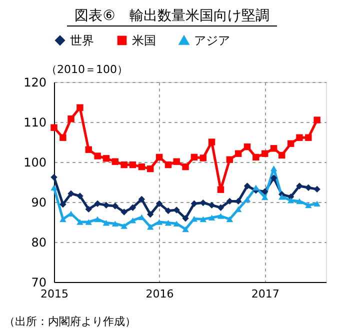  What do you see at coordinates (35, 163) in the screenshot?
I see `y-tick-label: 100` at bounding box center [35, 163].